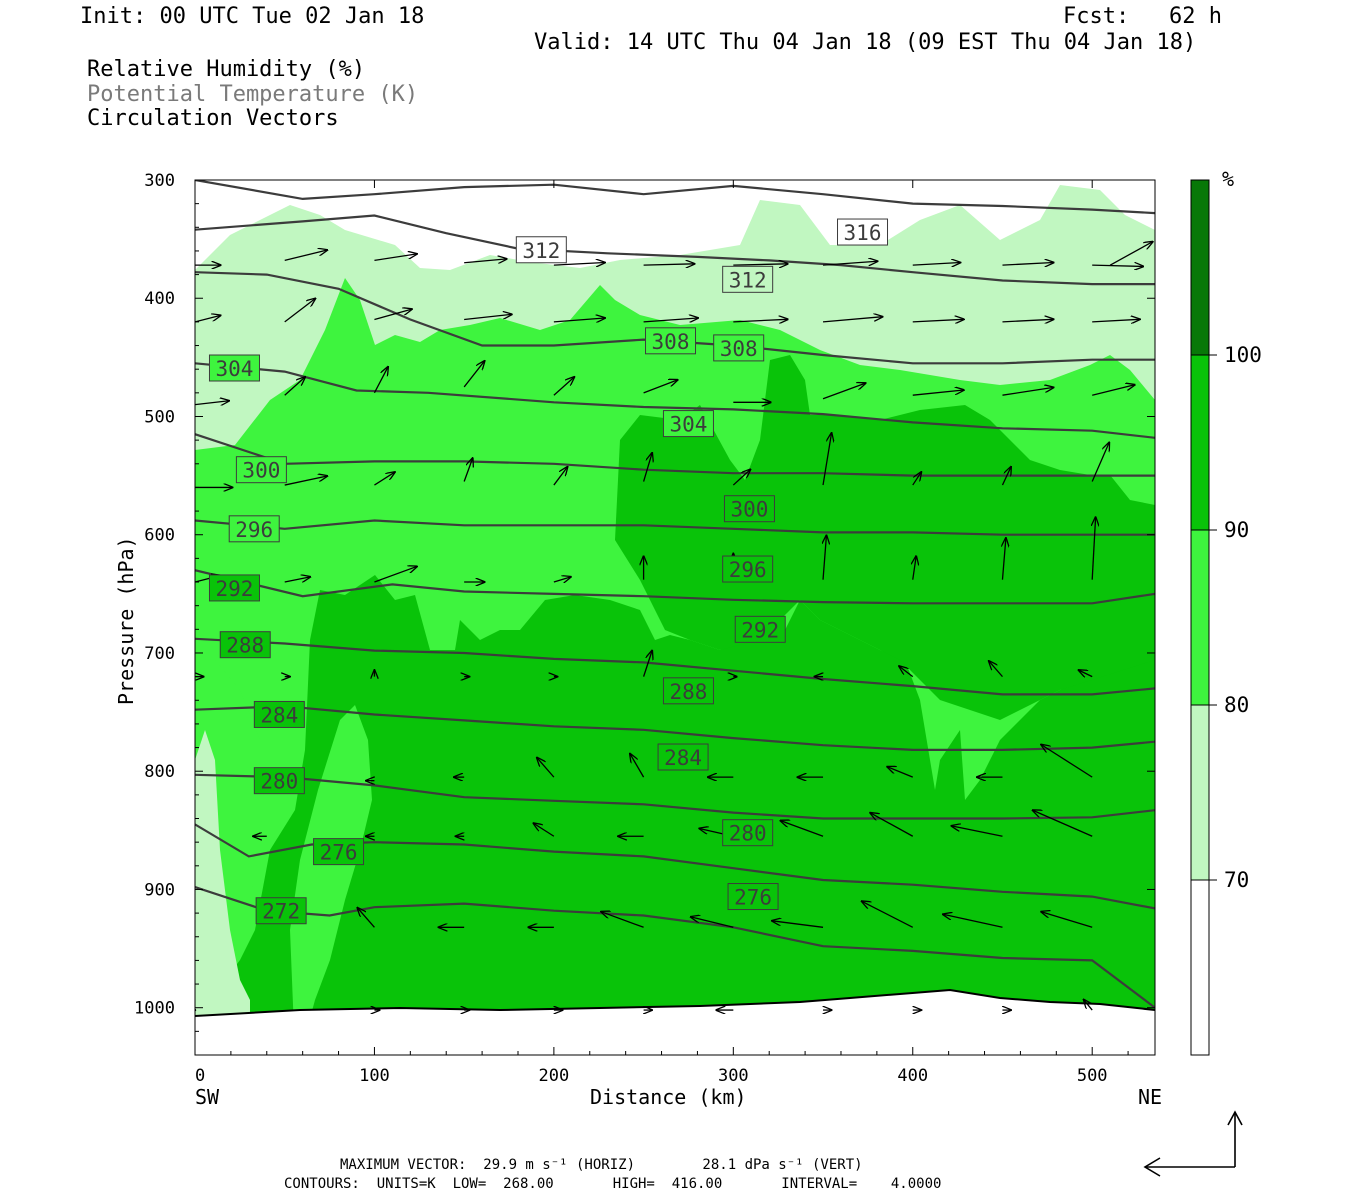  What do you see at coordinates (683, 757) in the screenshot?
I see `contour-label-284: 284` at bounding box center [683, 757].